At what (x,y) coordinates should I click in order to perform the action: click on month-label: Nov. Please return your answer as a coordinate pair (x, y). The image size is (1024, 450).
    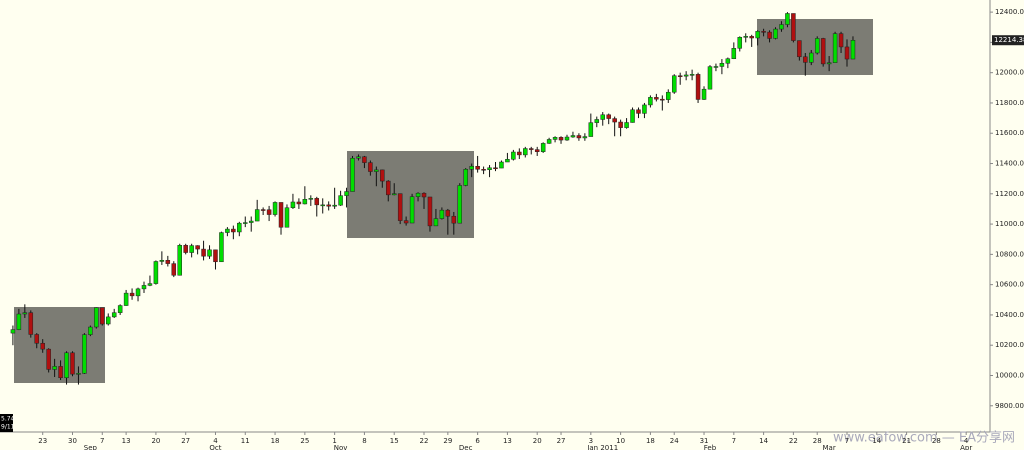
    Looking at the image, I should click on (341, 447).